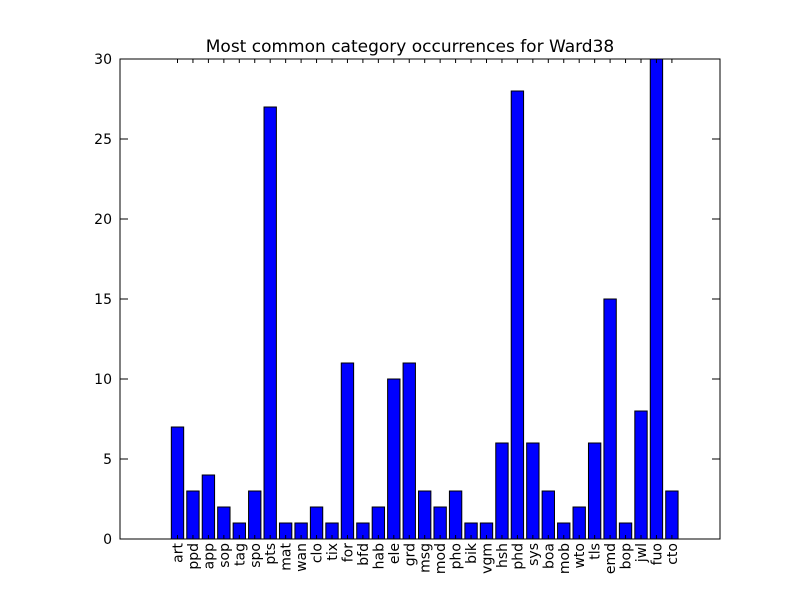 This screenshot has height=600, width=800. I want to click on bar-clo, so click(316, 523).